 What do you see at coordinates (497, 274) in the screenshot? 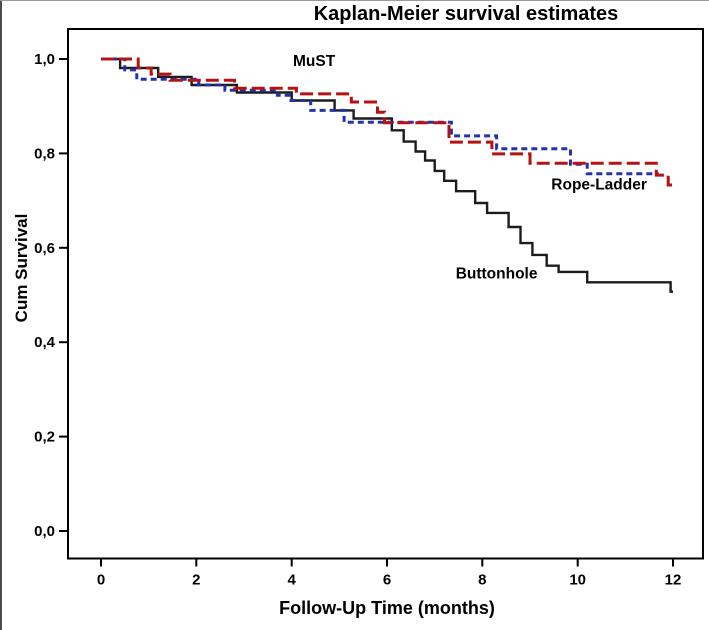
I see `curve-label-buttonhole: Buttonhole` at bounding box center [497, 274].